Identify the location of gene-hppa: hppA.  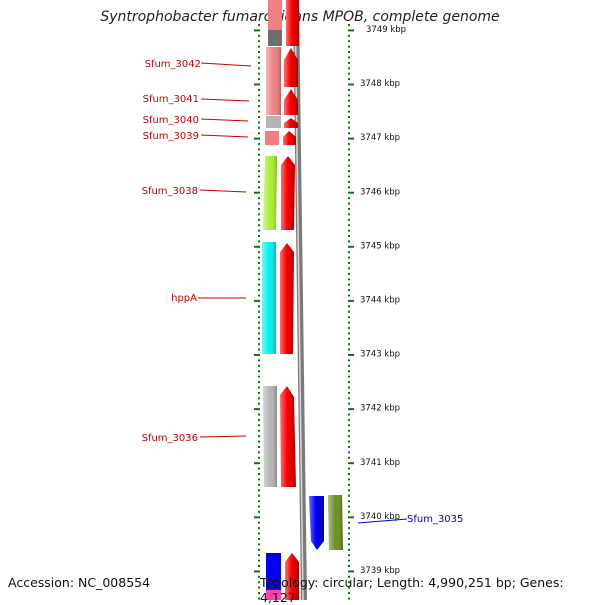
(232, 298).